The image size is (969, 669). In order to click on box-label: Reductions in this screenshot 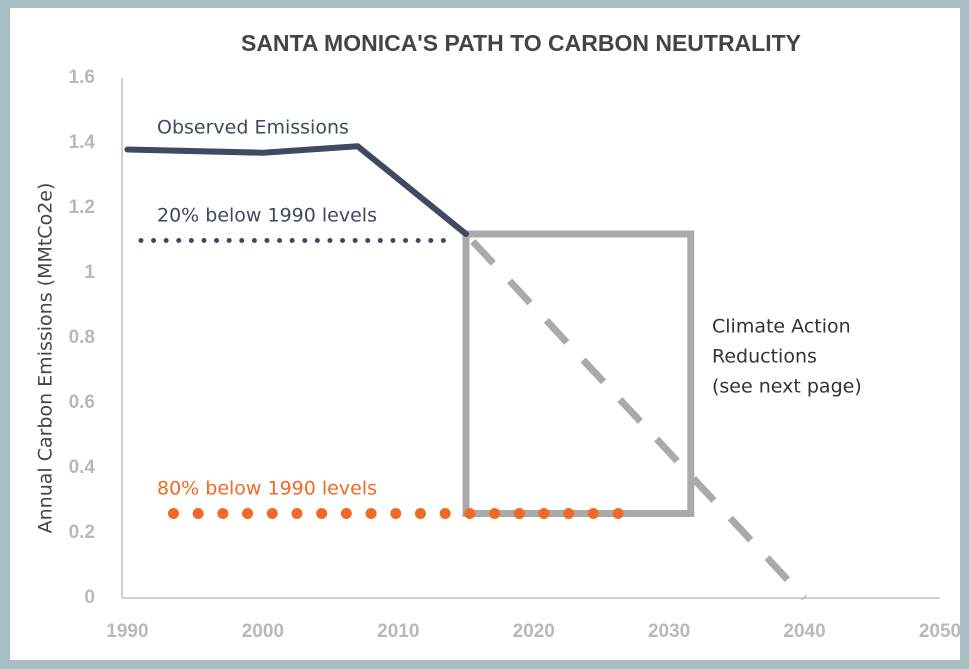, I will do `click(764, 357)`.